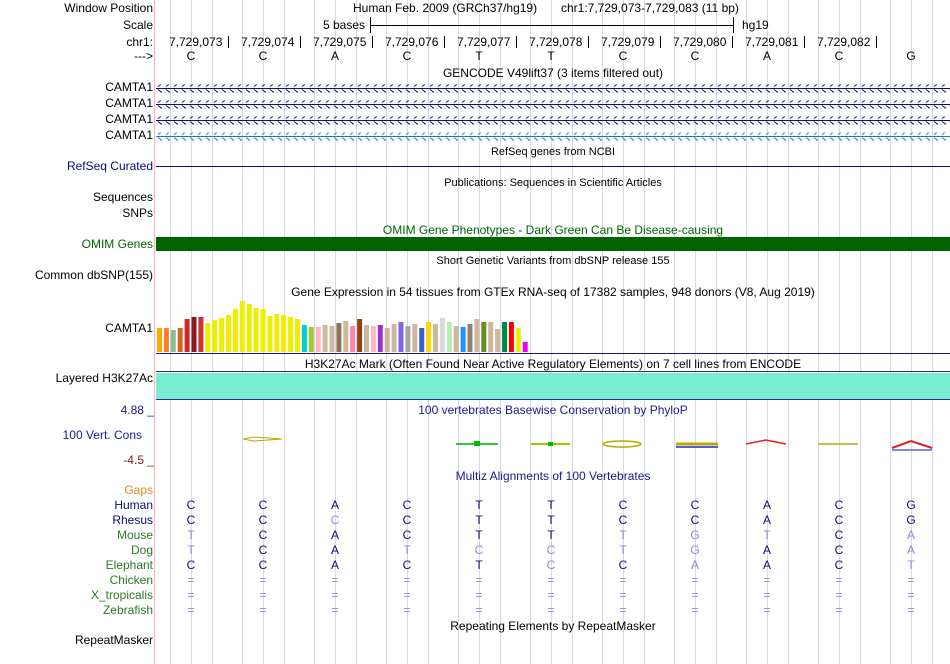  I want to click on h3k27ac-track-label: Layered H3K27Ac, so click(104, 378).